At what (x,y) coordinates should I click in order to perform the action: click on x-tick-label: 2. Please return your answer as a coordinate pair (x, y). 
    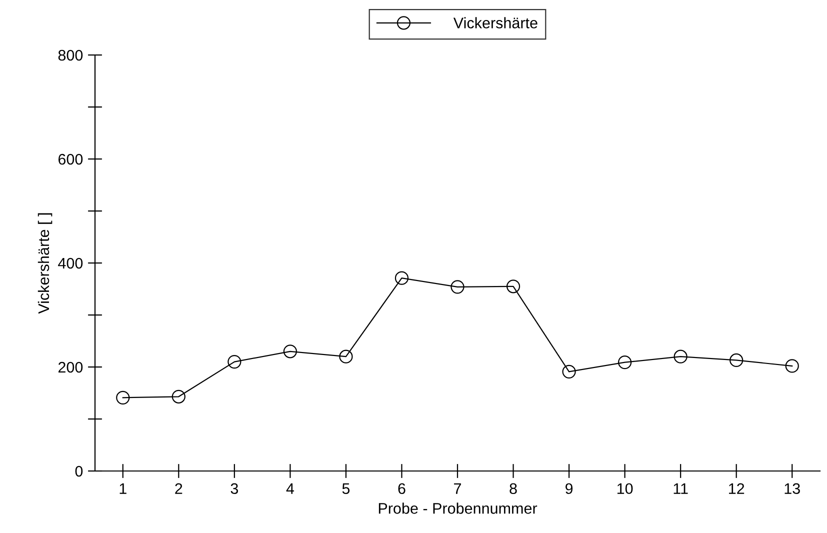
    Looking at the image, I should click on (178, 488).